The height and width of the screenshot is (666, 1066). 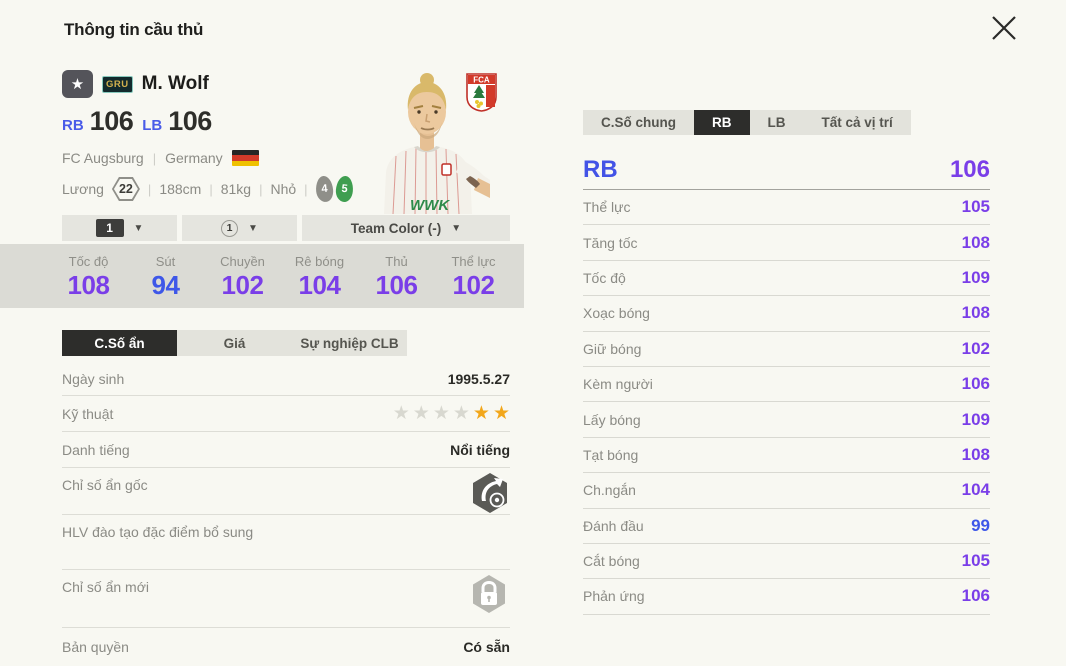 I want to click on level-dropdown: 1 ▼, so click(x=119, y=228).